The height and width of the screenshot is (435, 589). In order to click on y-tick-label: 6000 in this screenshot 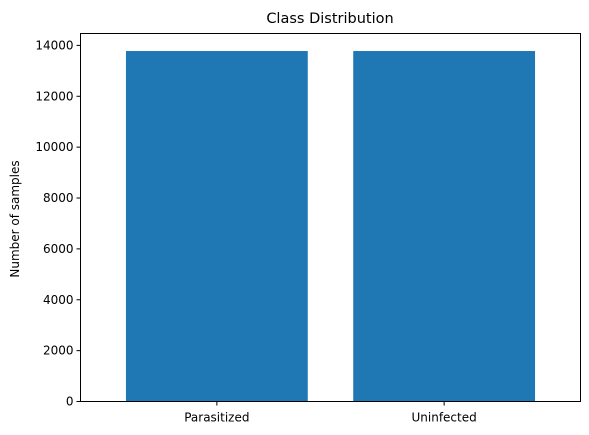, I will do `click(58, 249)`.